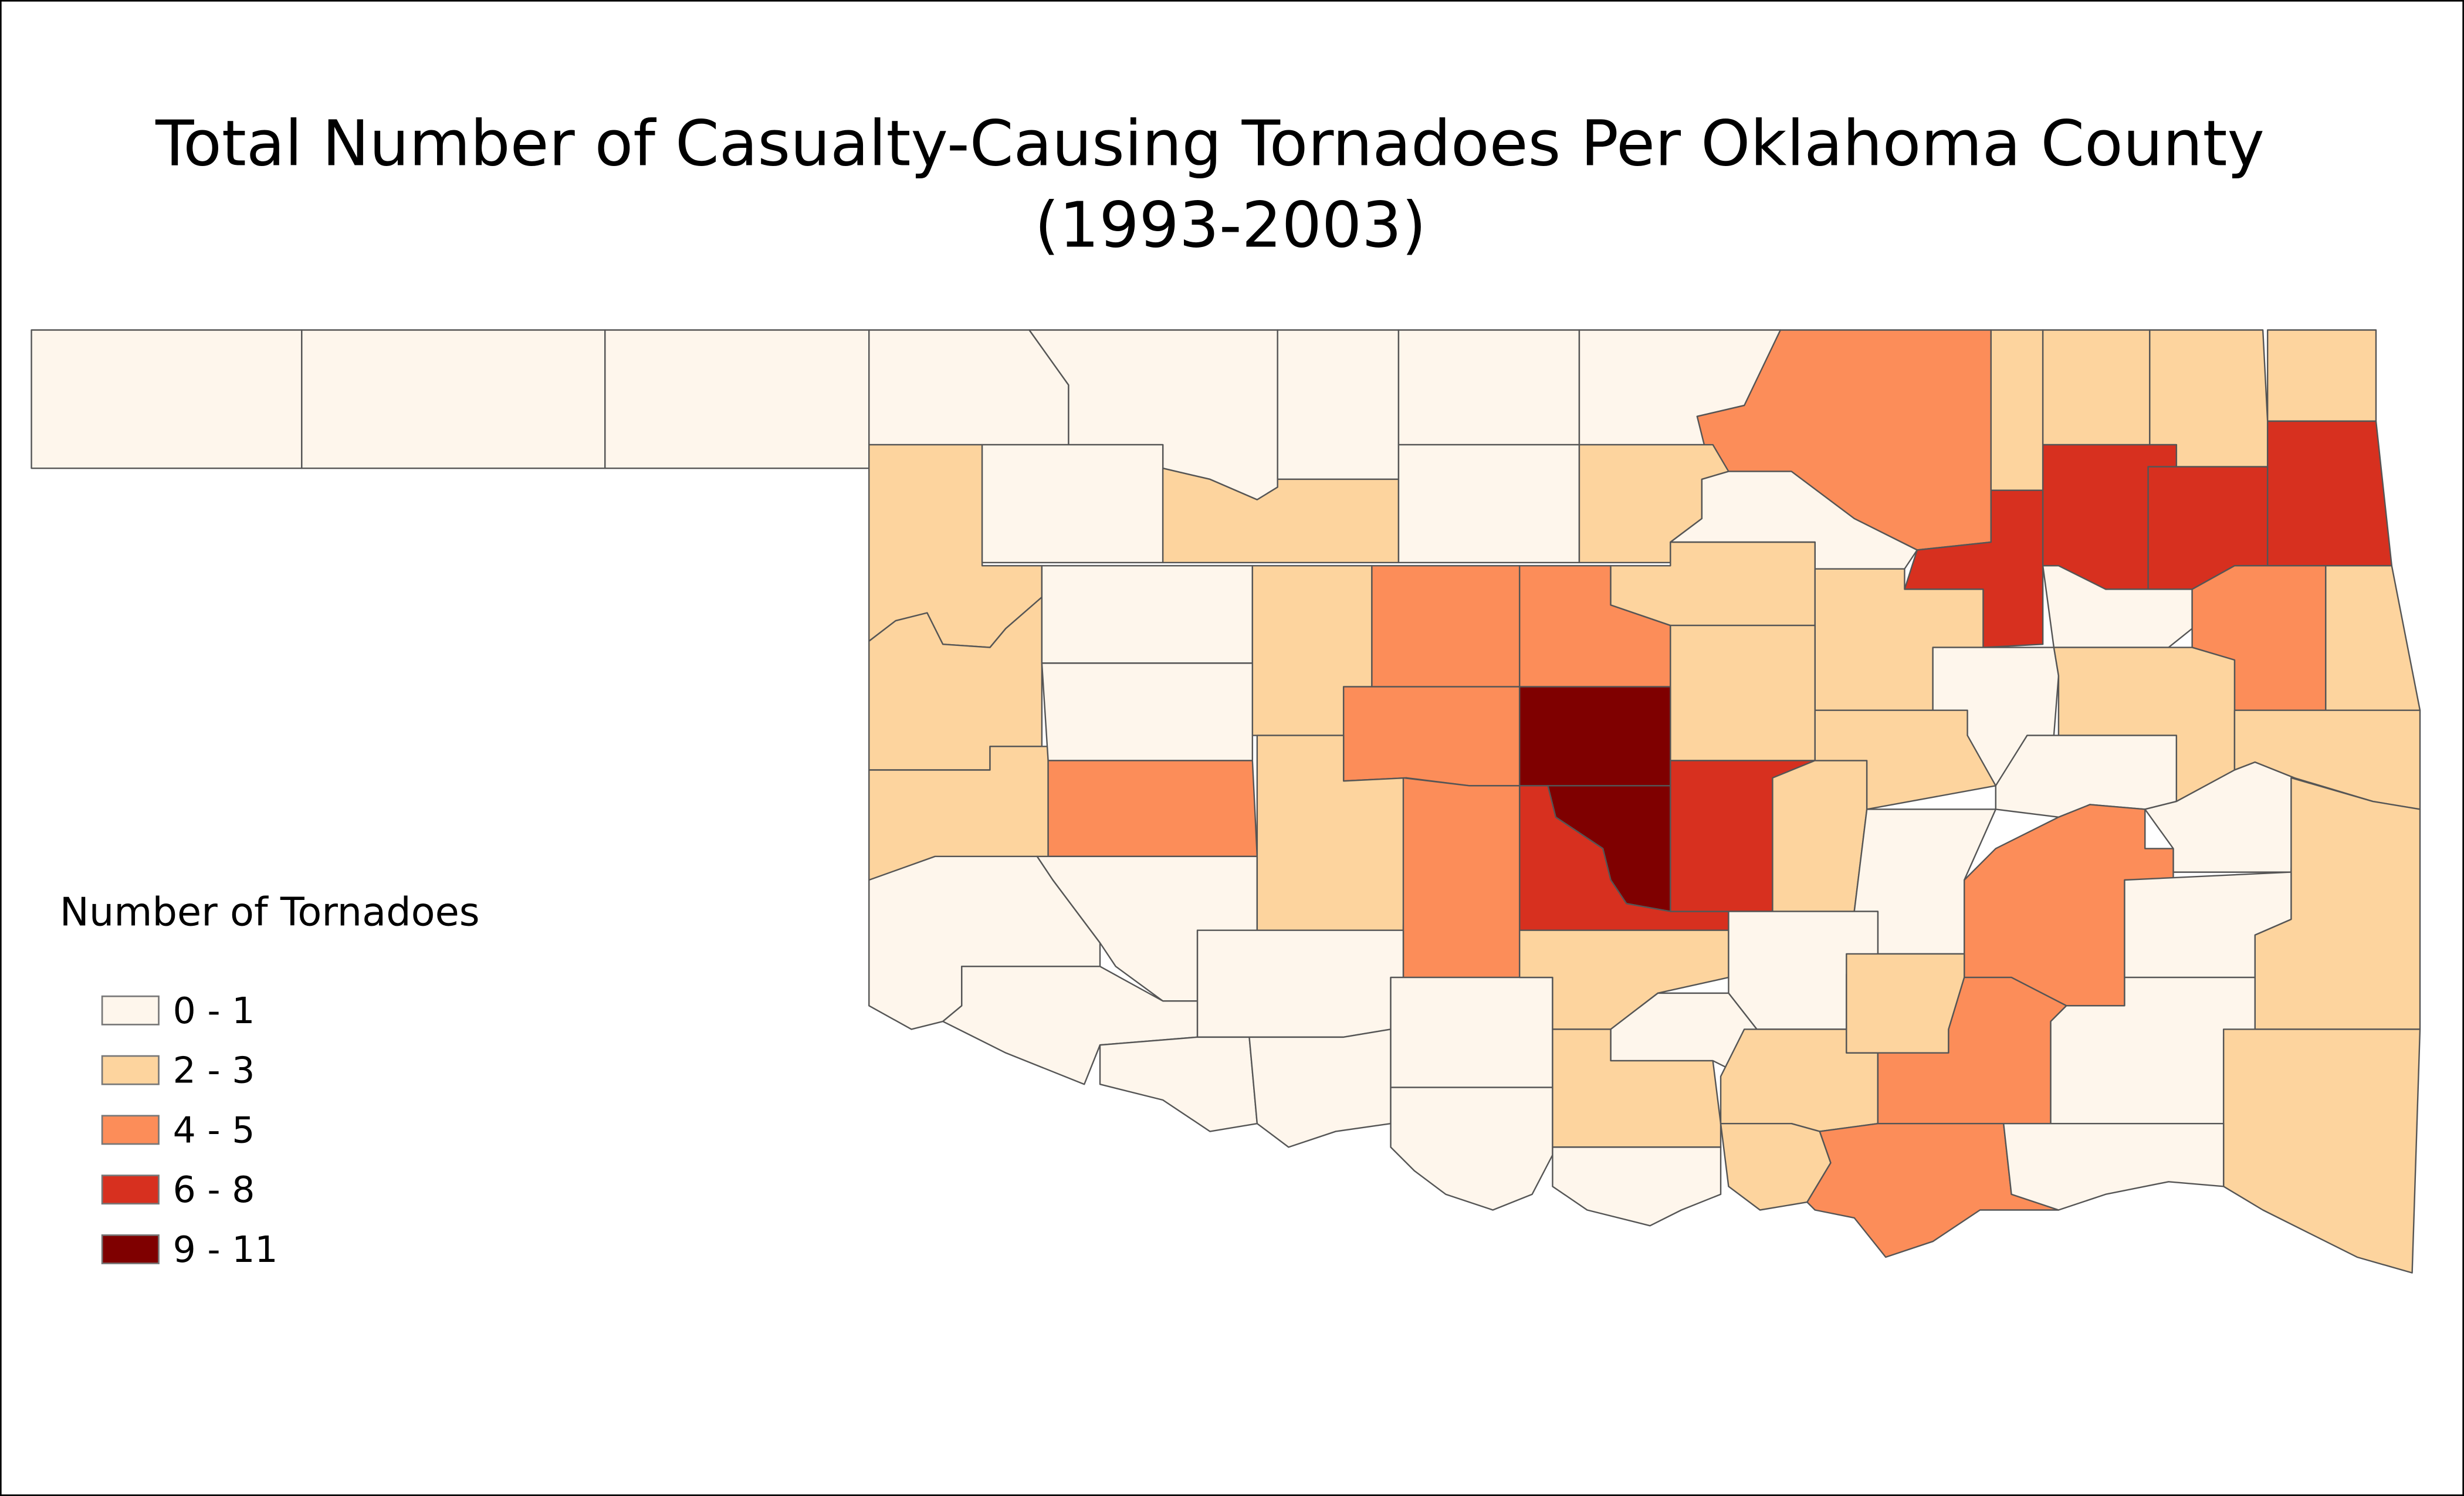 This screenshot has width=2464, height=1496. I want to click on legend-label: 0 - 1, so click(214, 1011).